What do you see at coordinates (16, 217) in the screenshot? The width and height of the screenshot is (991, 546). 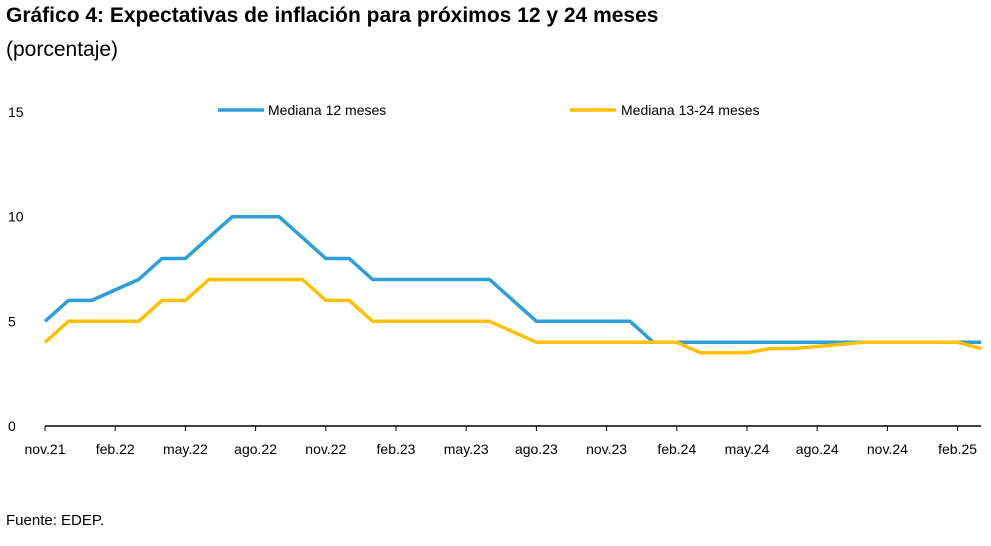 I see `y-tick-label: 10` at bounding box center [16, 217].